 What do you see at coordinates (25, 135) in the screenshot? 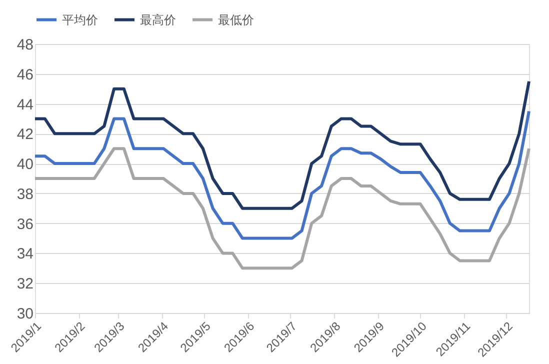
I see `y-tick-label: 42` at bounding box center [25, 135].